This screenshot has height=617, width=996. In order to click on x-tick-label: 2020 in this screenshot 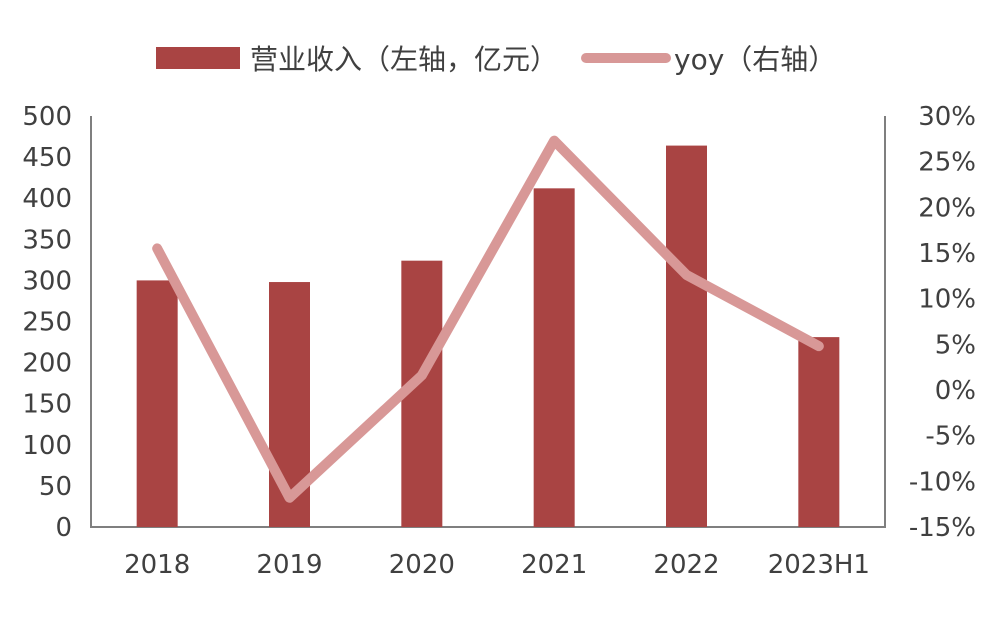, I will do `click(422, 565)`.